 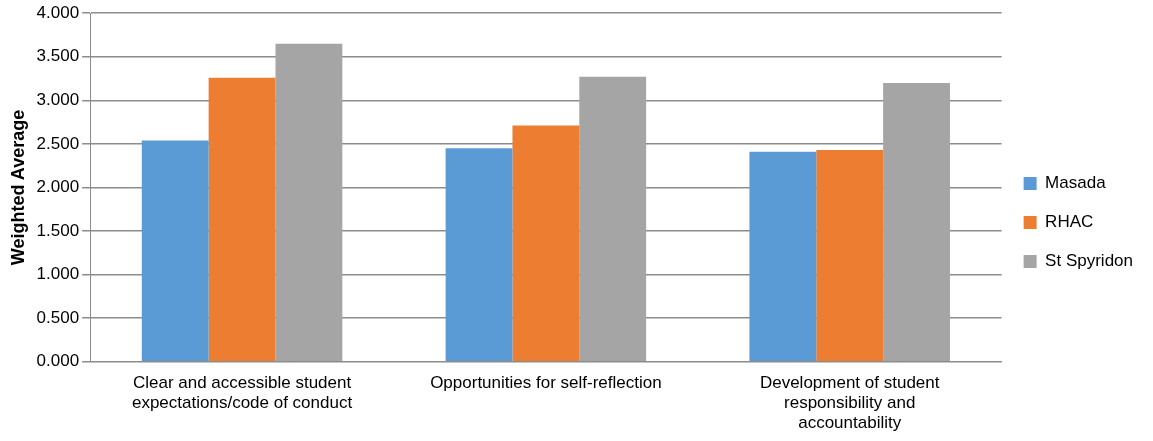 What do you see at coordinates (1089, 261) in the screenshot?
I see `legend-label: St Spyridon` at bounding box center [1089, 261].